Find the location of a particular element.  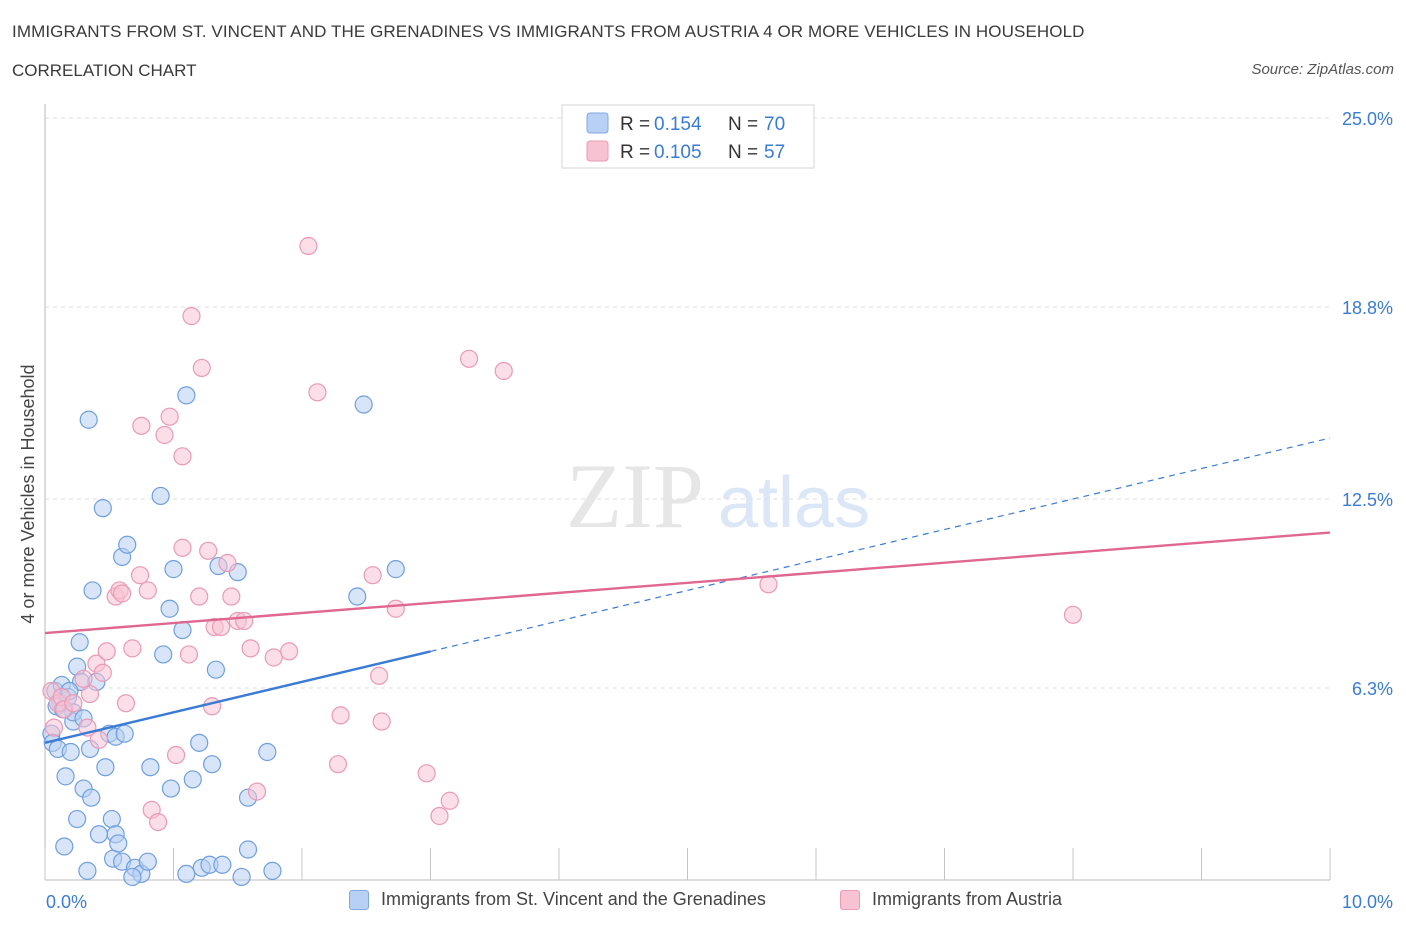

legend-r-value: 0.105 is located at coordinates (678, 152).